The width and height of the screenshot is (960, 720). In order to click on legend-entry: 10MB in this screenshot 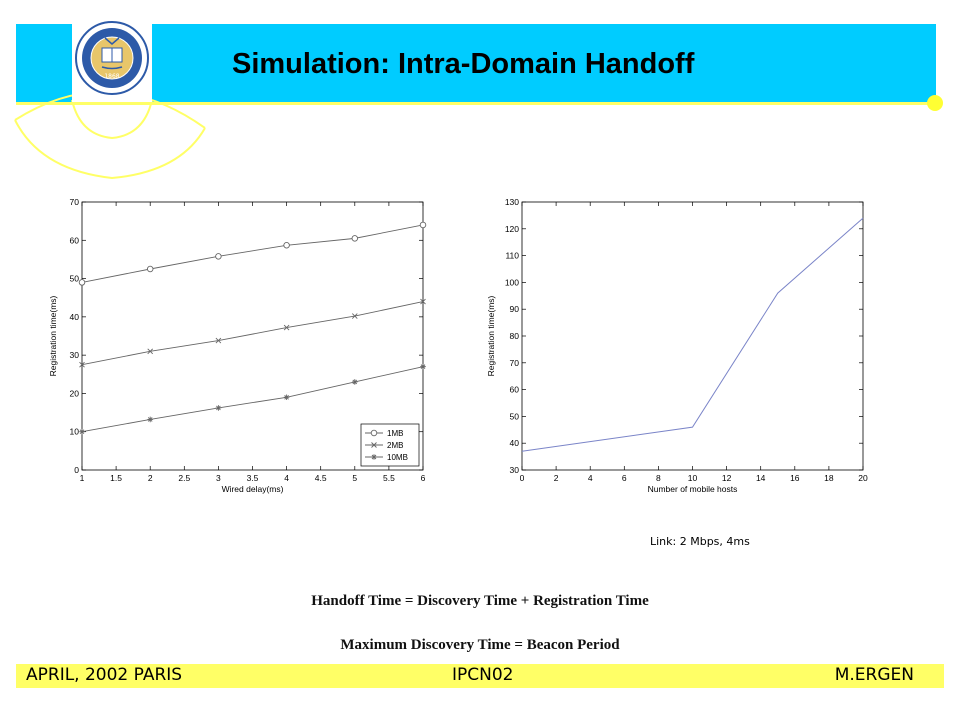, I will do `click(397, 457)`.